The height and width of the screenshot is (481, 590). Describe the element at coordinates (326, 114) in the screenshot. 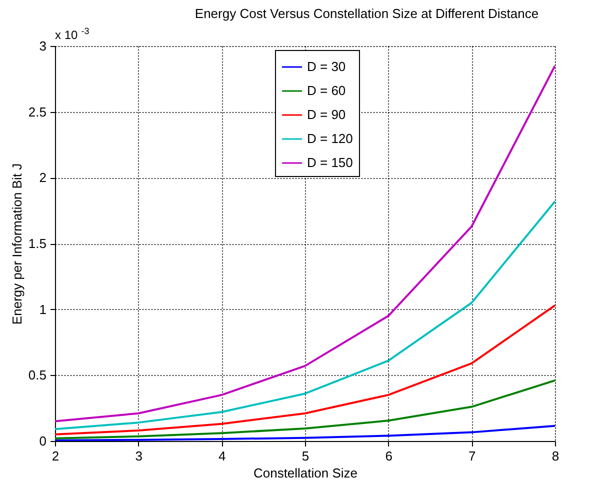

I see `legend-label: D = 90` at that location.